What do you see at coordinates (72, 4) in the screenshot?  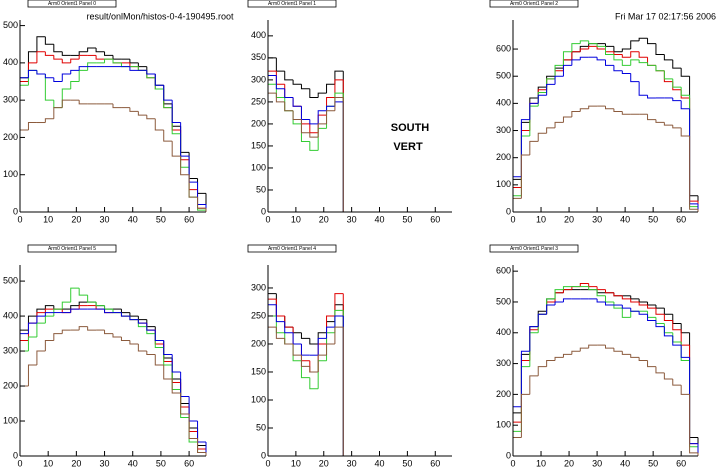 I see `panel-title: Arm0 Orient1 Panel 0` at bounding box center [72, 4].